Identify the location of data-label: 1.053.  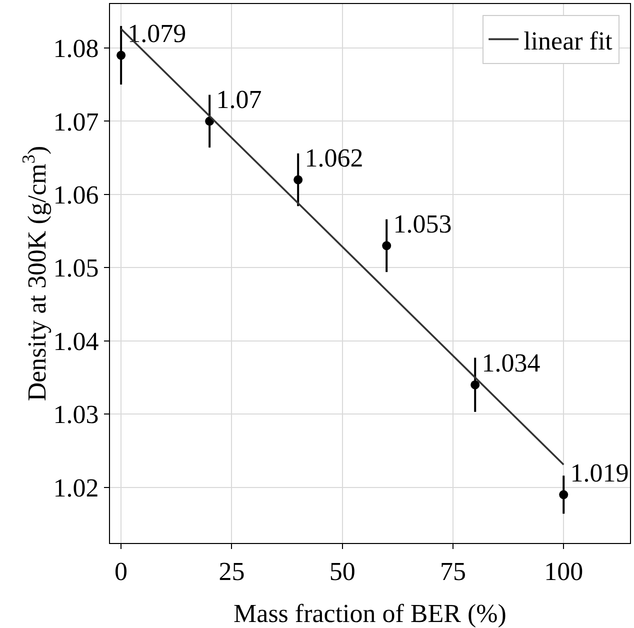
(422, 224).